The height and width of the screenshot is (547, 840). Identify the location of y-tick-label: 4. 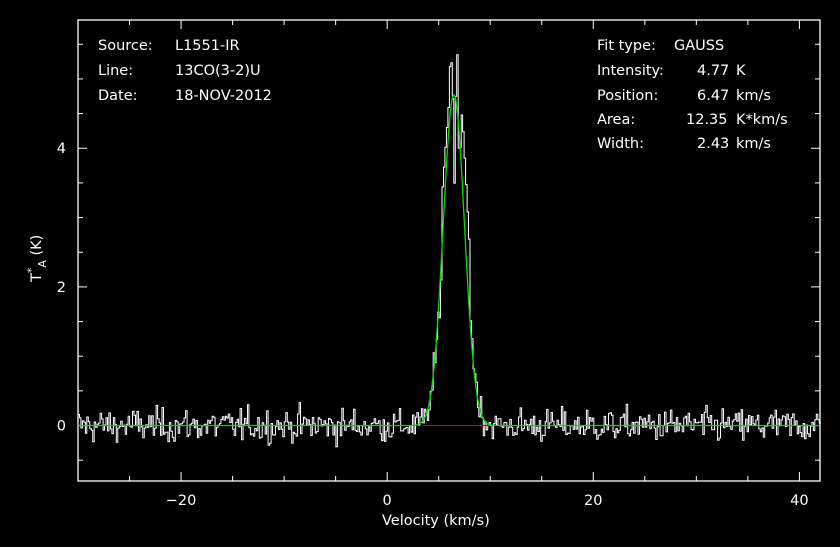
(61, 149).